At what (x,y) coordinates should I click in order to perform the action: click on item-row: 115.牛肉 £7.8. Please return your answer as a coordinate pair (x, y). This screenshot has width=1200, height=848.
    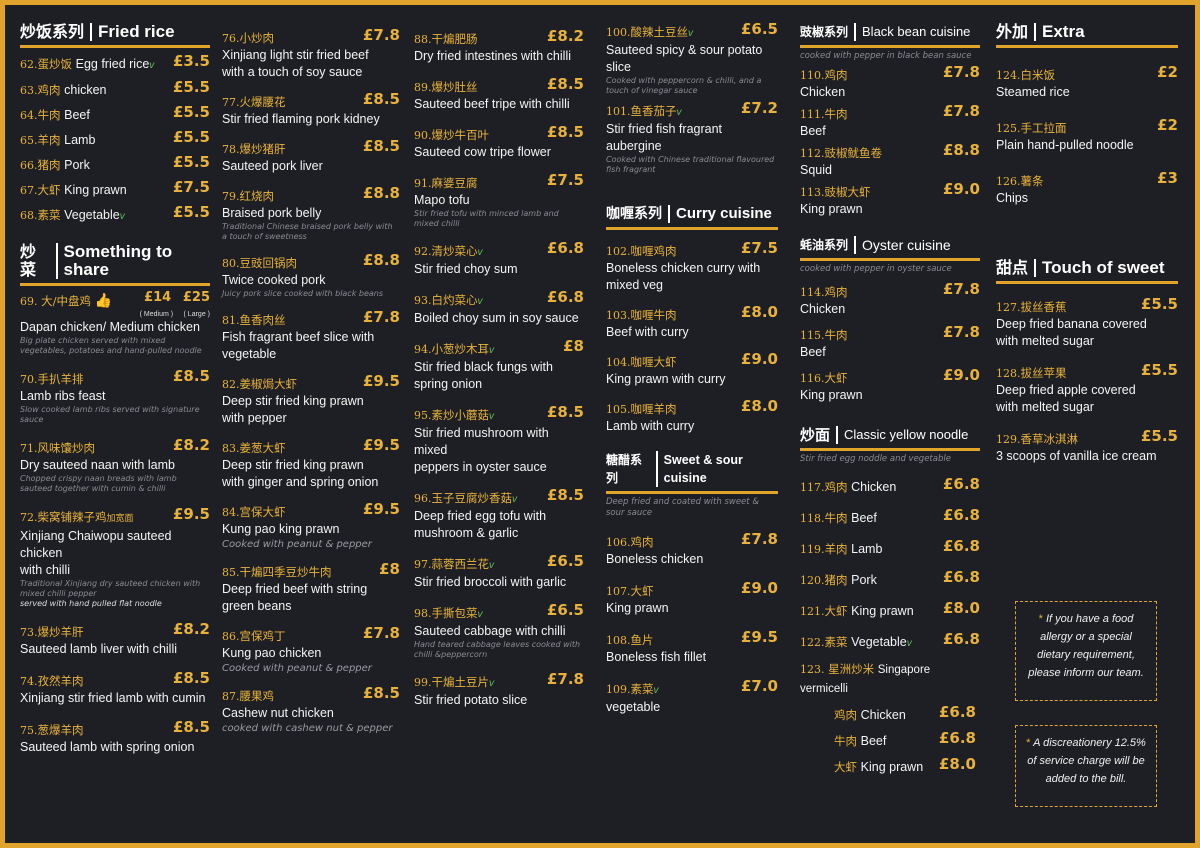
    Looking at the image, I should click on (890, 333).